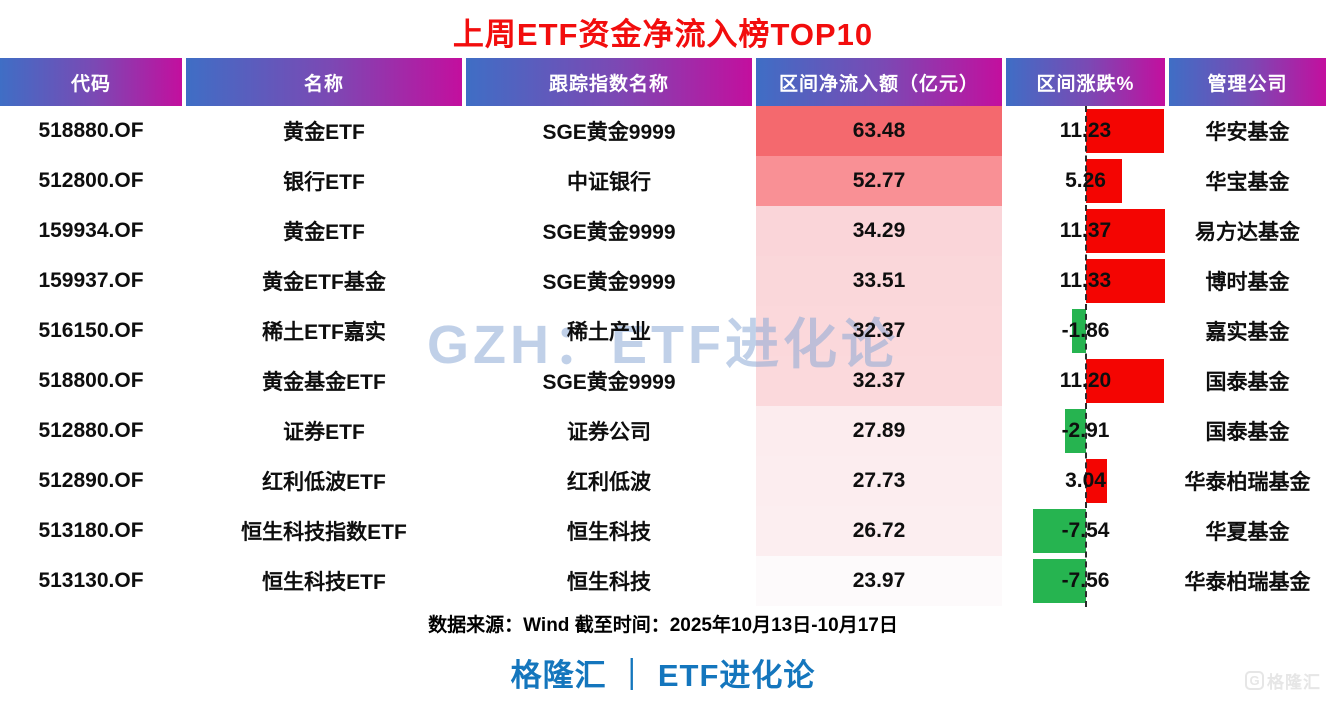  What do you see at coordinates (324, 182) in the screenshot?
I see `cell-name: 银行ETF` at bounding box center [324, 182].